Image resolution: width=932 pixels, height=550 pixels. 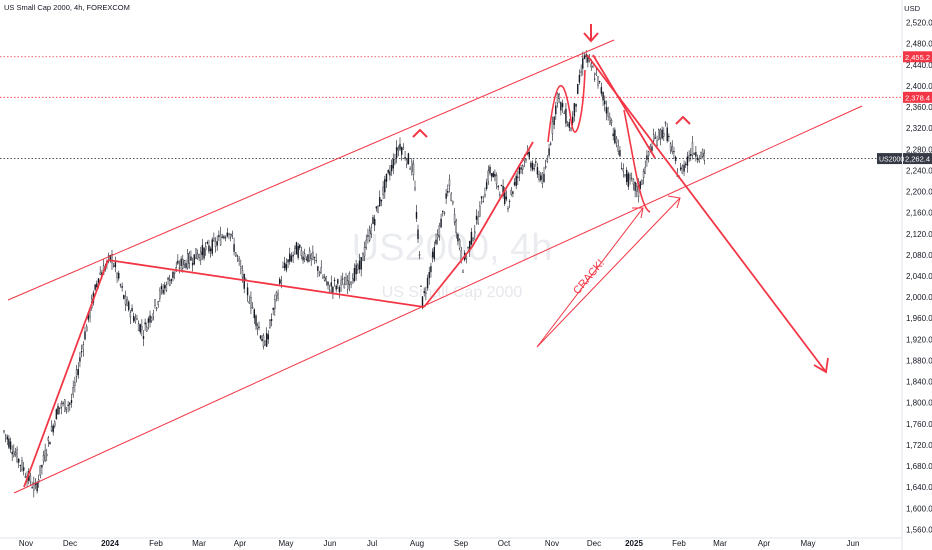 I want to click on y-tick-label: 2,000.0, so click(x=919, y=297).